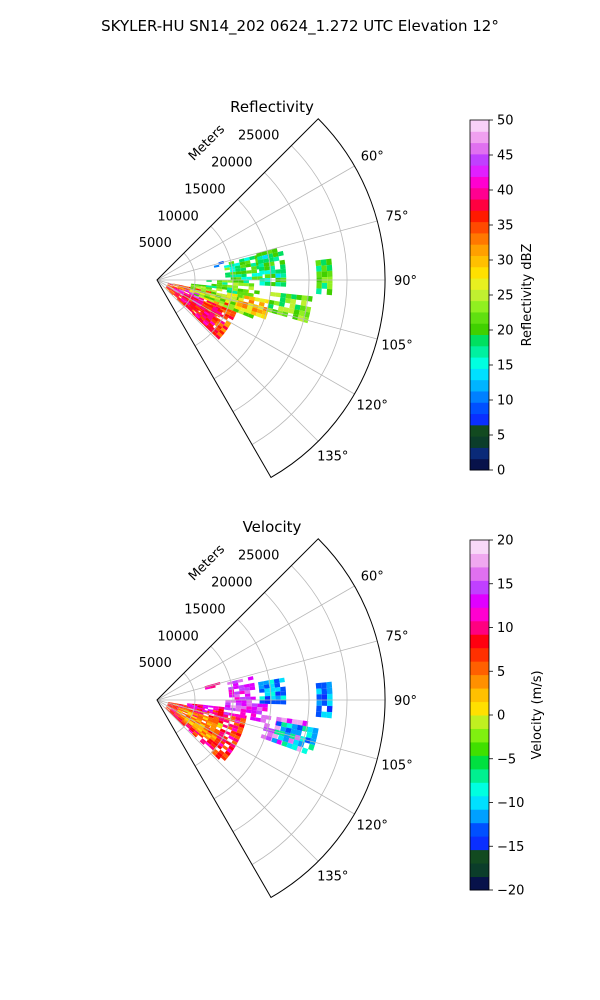 Image resolution: width=600 pixels, height=1000 pixels. I want to click on velocity-colorbar-tick-label: −10, so click(510, 803).